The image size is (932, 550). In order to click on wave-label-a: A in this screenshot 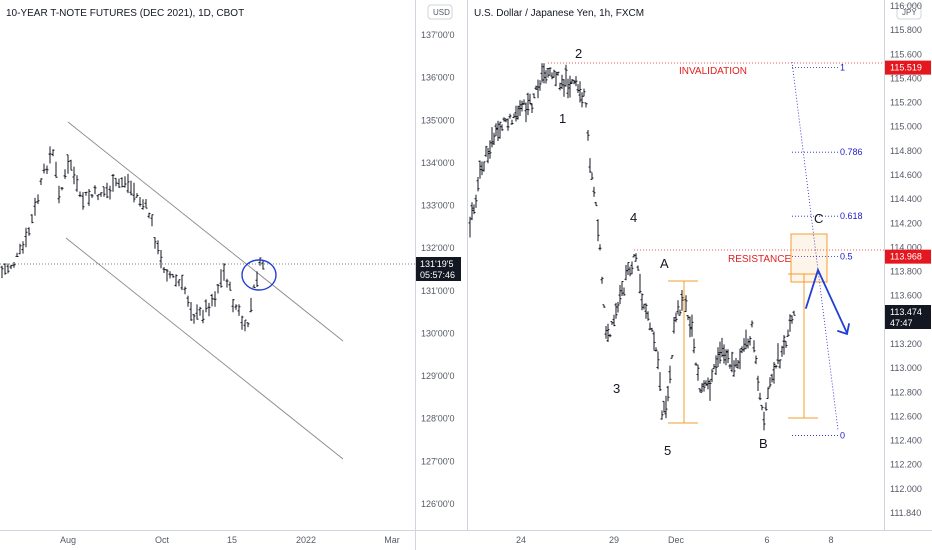, I will do `click(664, 263)`.